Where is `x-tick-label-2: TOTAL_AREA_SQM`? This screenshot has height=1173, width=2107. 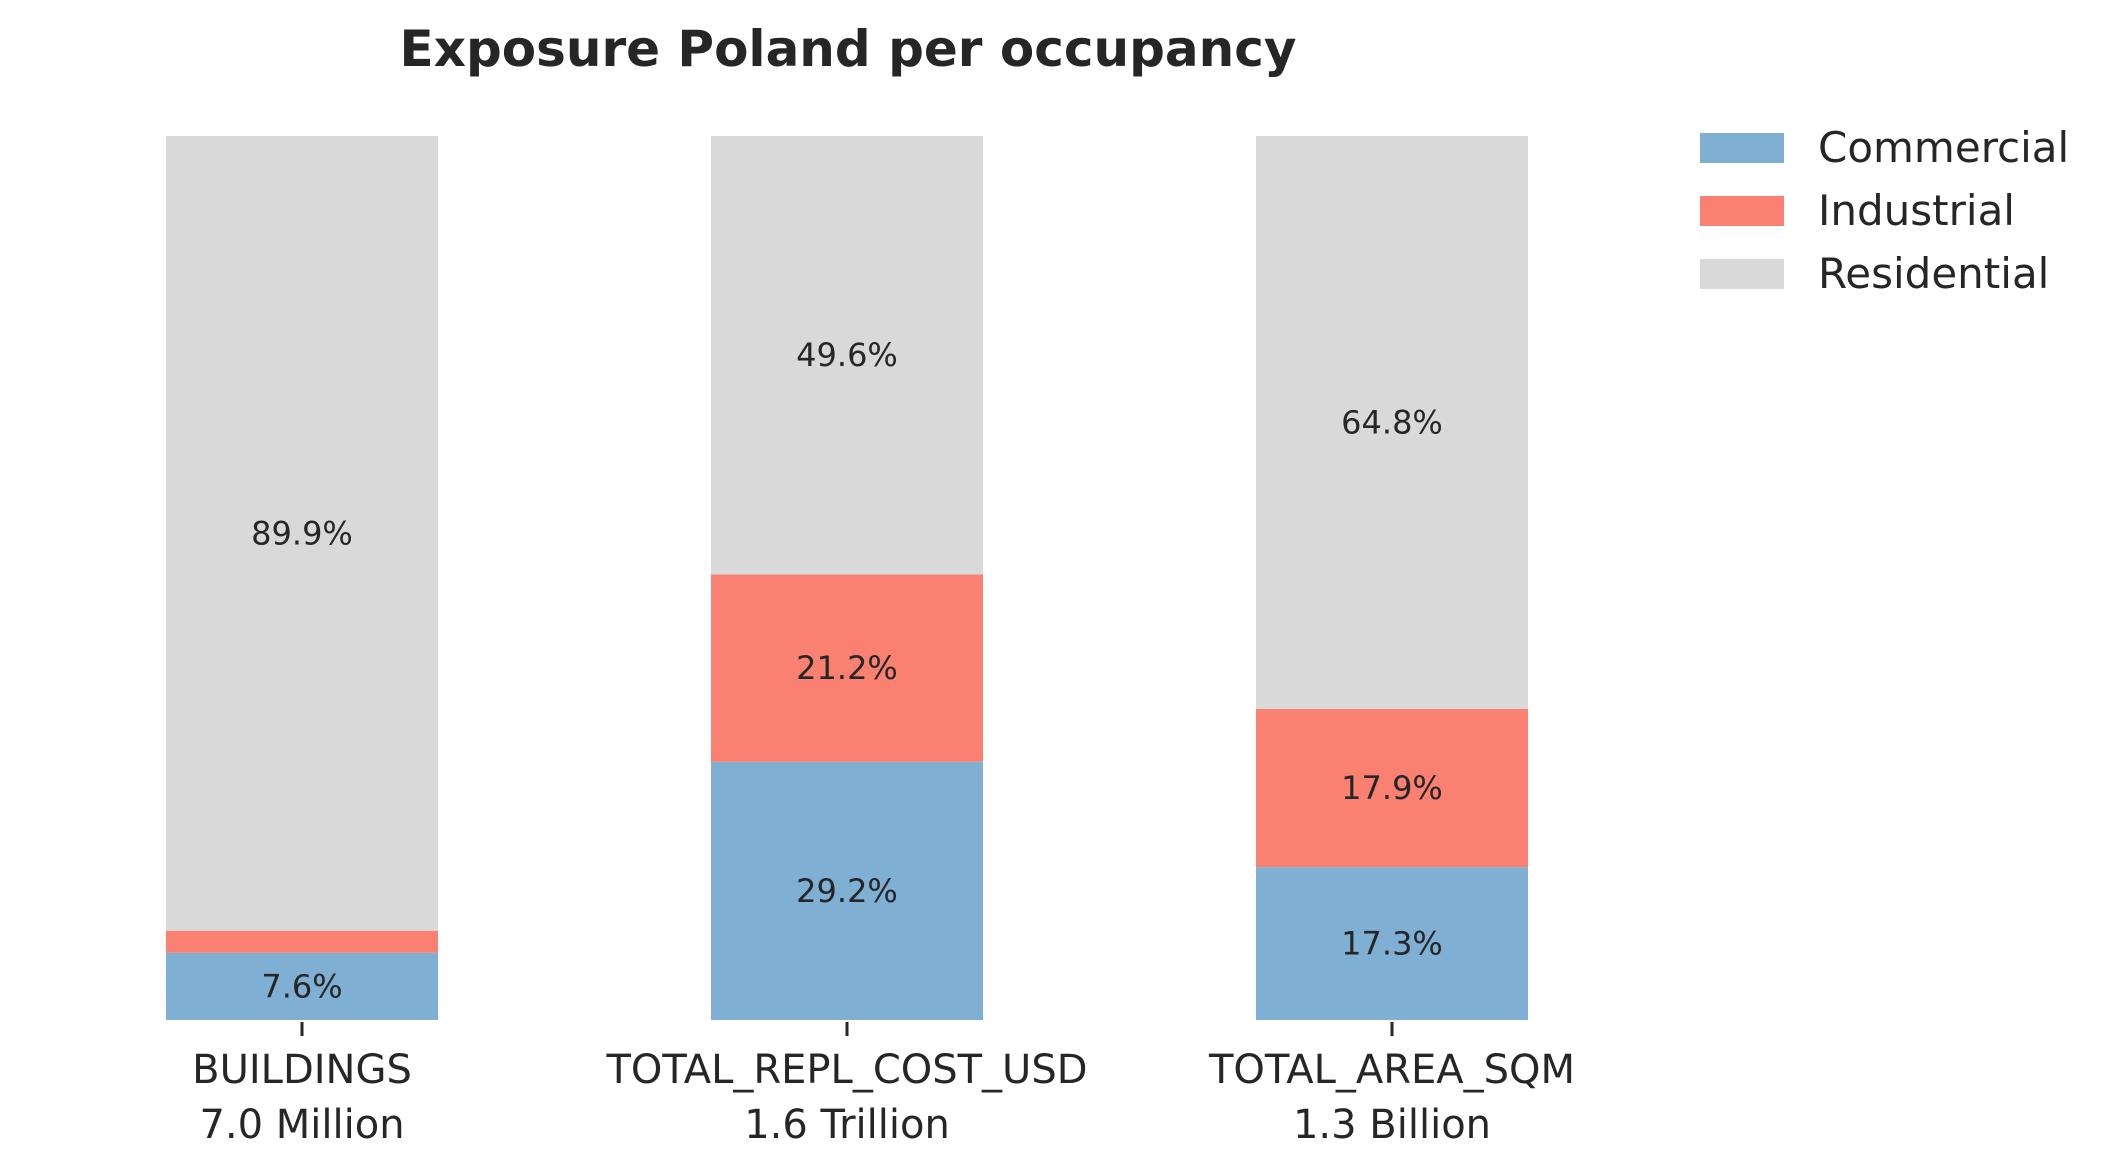
x-tick-label-2: TOTAL_AREA_SQM is located at coordinates (1391, 1070).